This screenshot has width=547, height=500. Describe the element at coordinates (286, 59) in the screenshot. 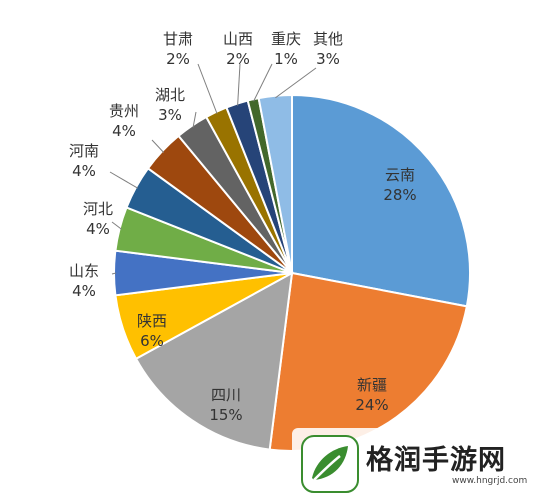

I see `slice-value-label-11: 1%` at that location.